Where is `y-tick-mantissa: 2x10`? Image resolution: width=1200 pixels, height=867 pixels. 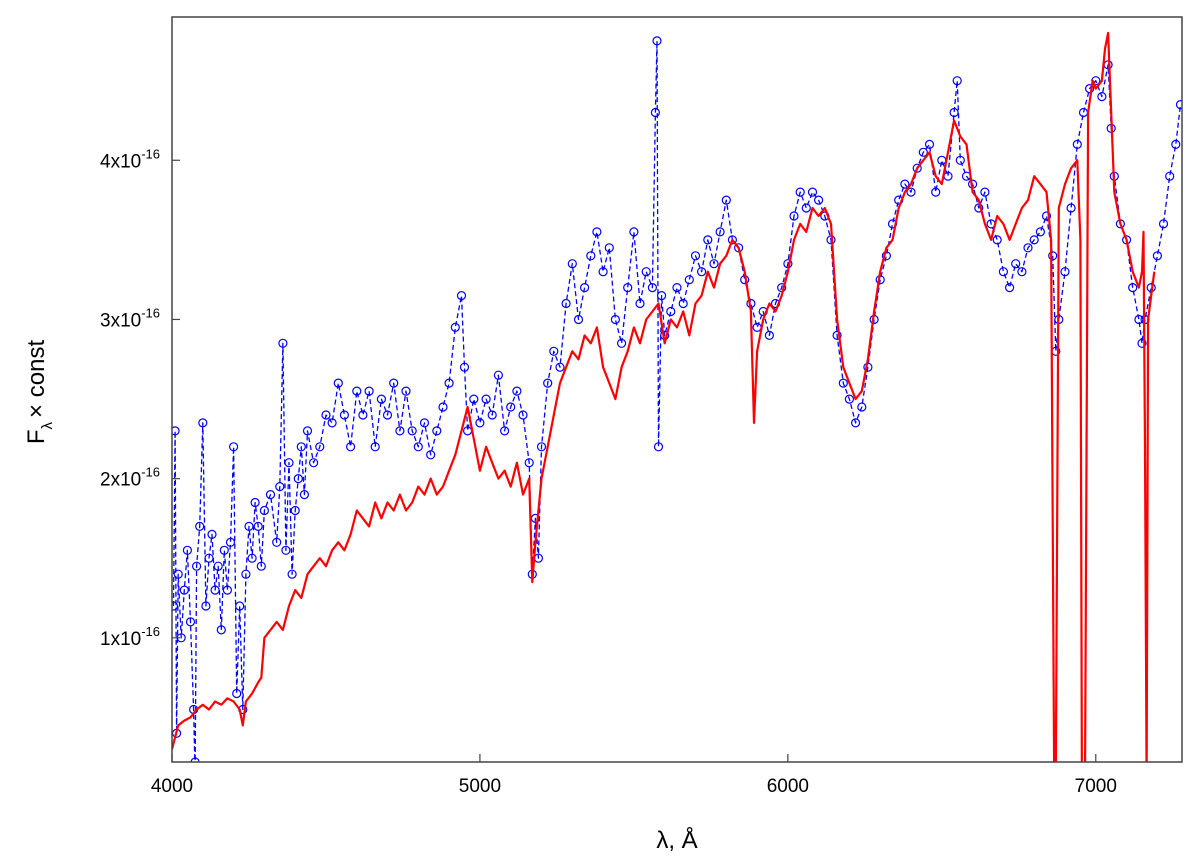
y-tick-mantissa: 2x10 is located at coordinates (120, 480).